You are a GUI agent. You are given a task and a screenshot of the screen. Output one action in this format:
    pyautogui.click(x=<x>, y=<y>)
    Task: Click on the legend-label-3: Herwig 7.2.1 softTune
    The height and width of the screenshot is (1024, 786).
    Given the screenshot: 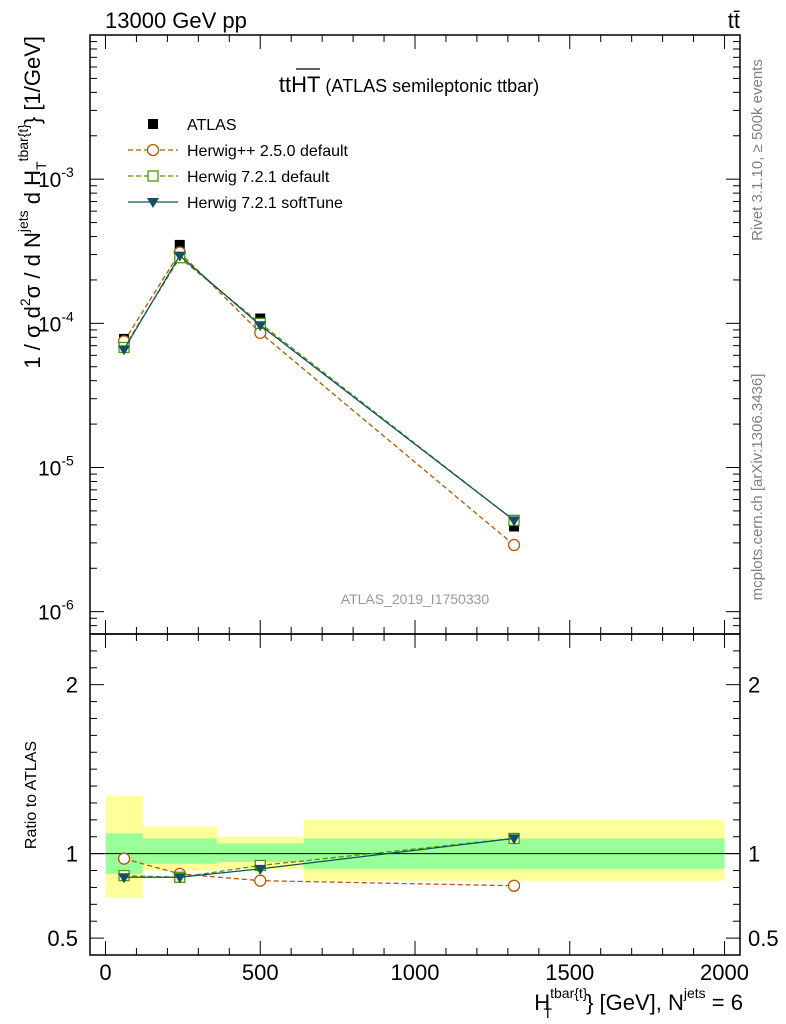 What is the action you would take?
    pyautogui.click(x=265, y=203)
    